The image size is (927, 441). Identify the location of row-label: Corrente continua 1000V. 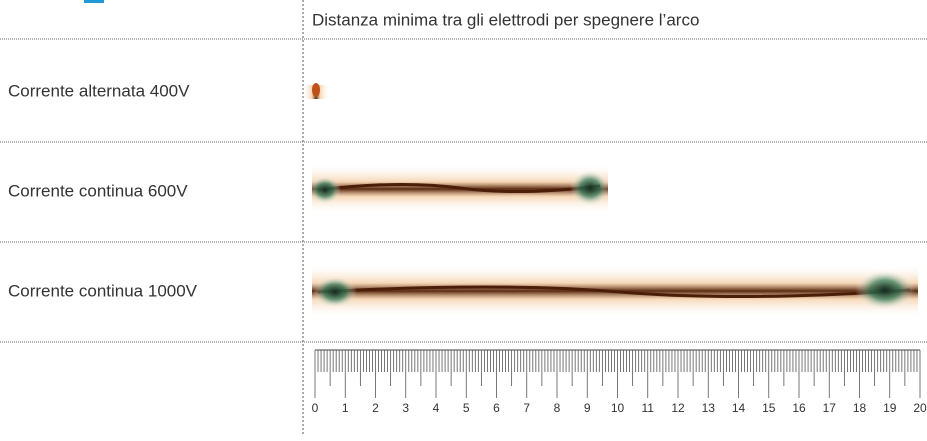
(103, 290).